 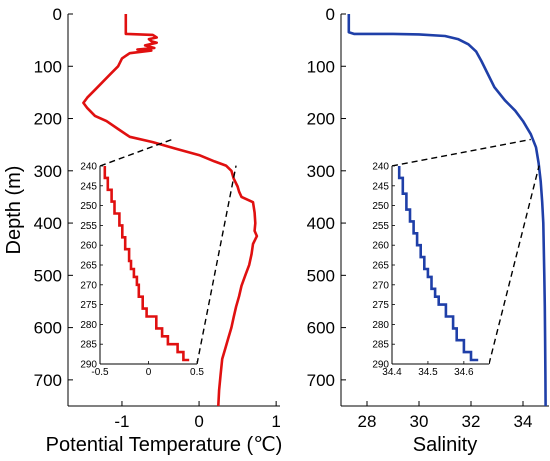 What do you see at coordinates (48, 223) in the screenshot?
I see `panel1-y-tick-label: 400` at bounding box center [48, 223].